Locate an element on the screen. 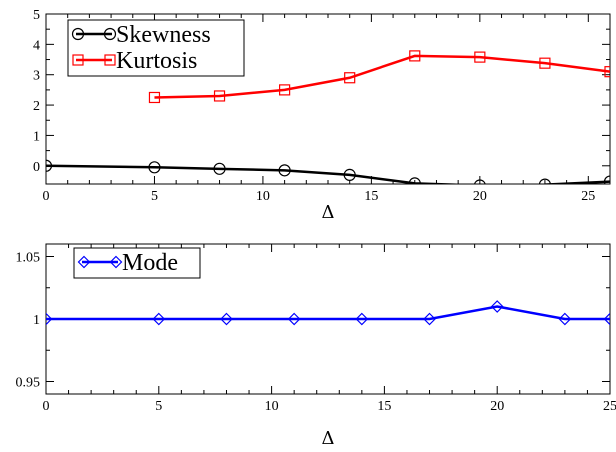 The height and width of the screenshot is (452, 616). legend-label-skewness: Skewness is located at coordinates (163, 35).